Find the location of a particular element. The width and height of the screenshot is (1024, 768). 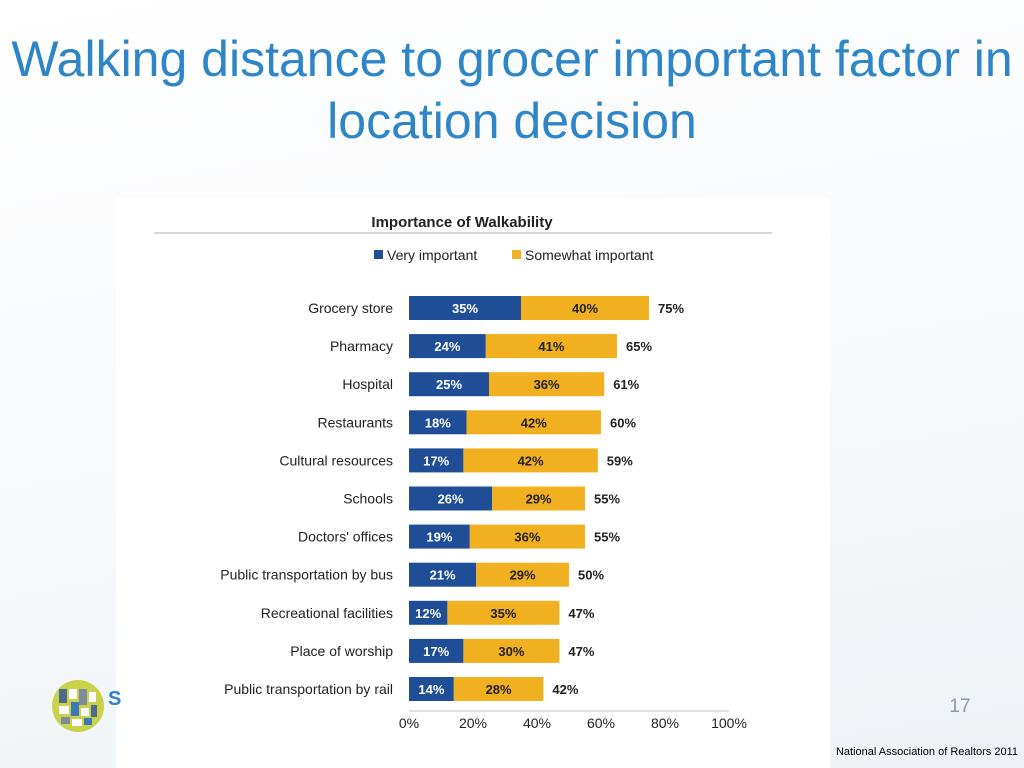

x-tick-label: 100% is located at coordinates (729, 723).